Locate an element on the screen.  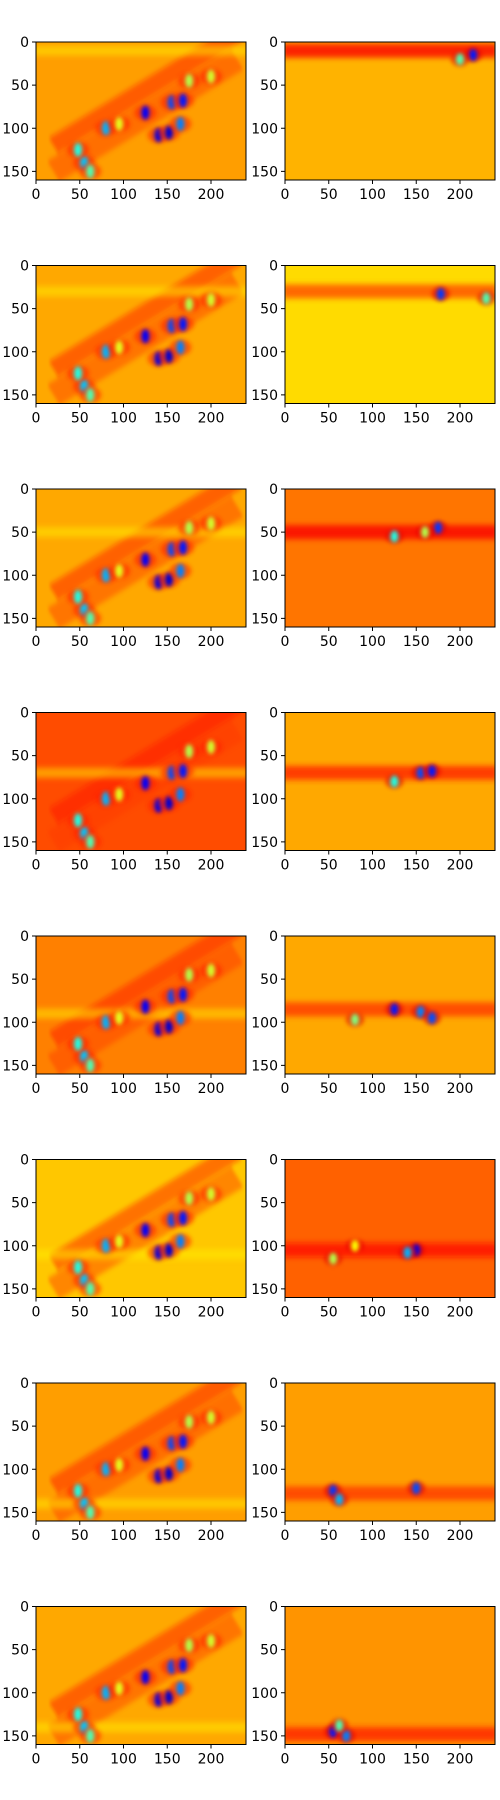
heatmap-panel-r5-c1: 0 50 100 150 200 0 50 100 150 is located at coordinates (373, 1237).